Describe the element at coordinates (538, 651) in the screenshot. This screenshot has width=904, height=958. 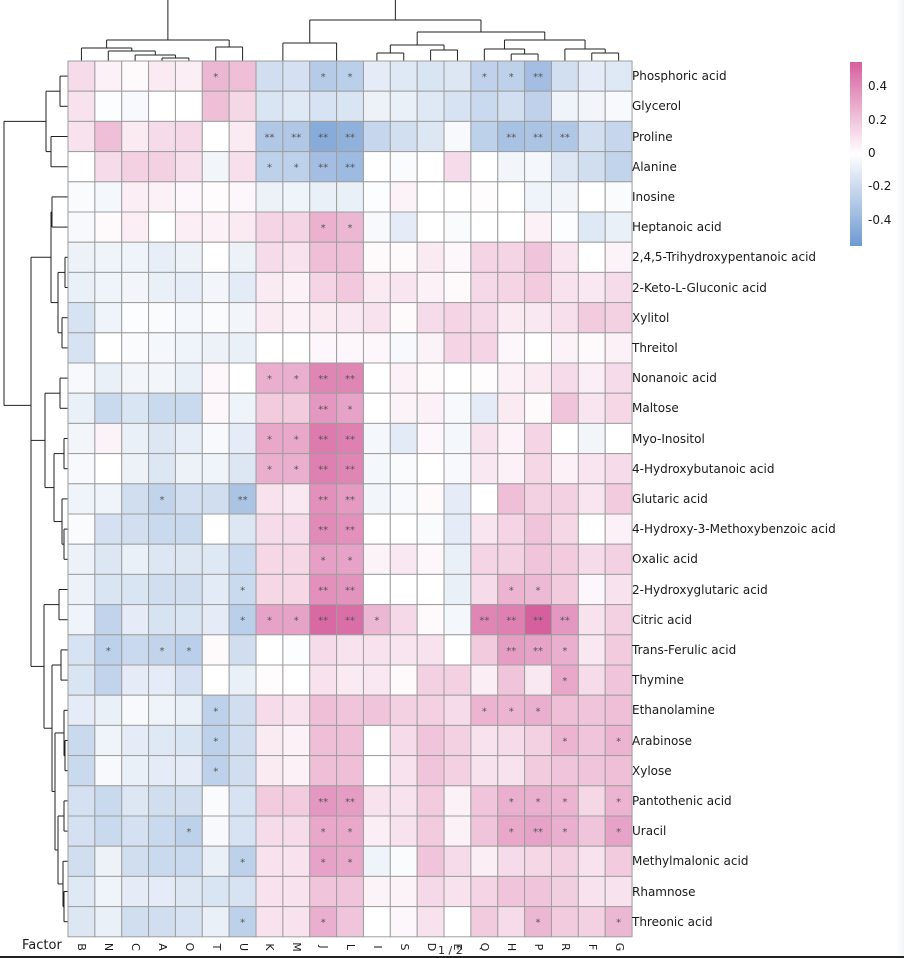
I see `significance-mark: **` at that location.